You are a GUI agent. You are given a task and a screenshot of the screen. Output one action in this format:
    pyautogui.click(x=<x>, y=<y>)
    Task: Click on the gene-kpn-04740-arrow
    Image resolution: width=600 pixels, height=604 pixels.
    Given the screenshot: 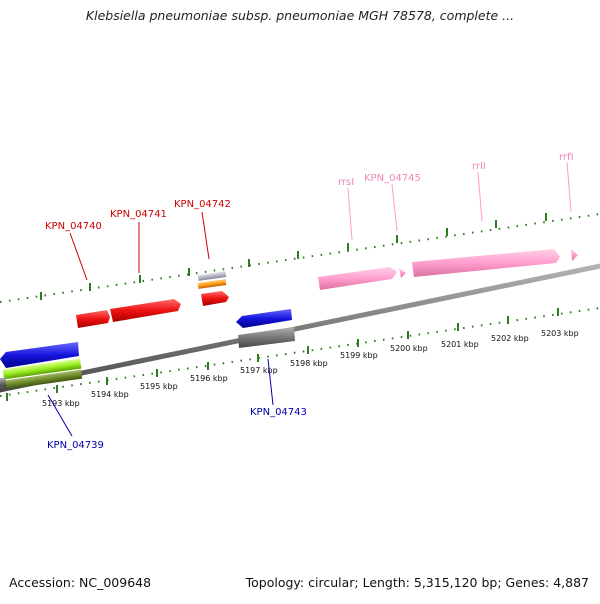 What is the action you would take?
    pyautogui.click(x=93, y=319)
    